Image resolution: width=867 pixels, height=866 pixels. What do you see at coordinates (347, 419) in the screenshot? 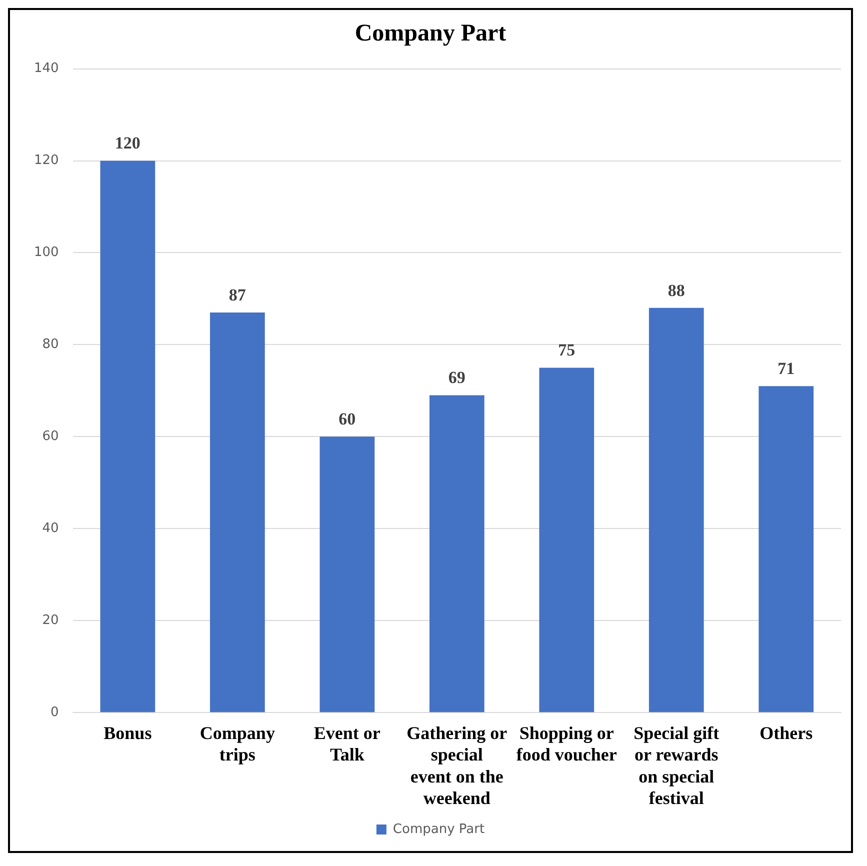
I see `data-label: 60` at bounding box center [347, 419].